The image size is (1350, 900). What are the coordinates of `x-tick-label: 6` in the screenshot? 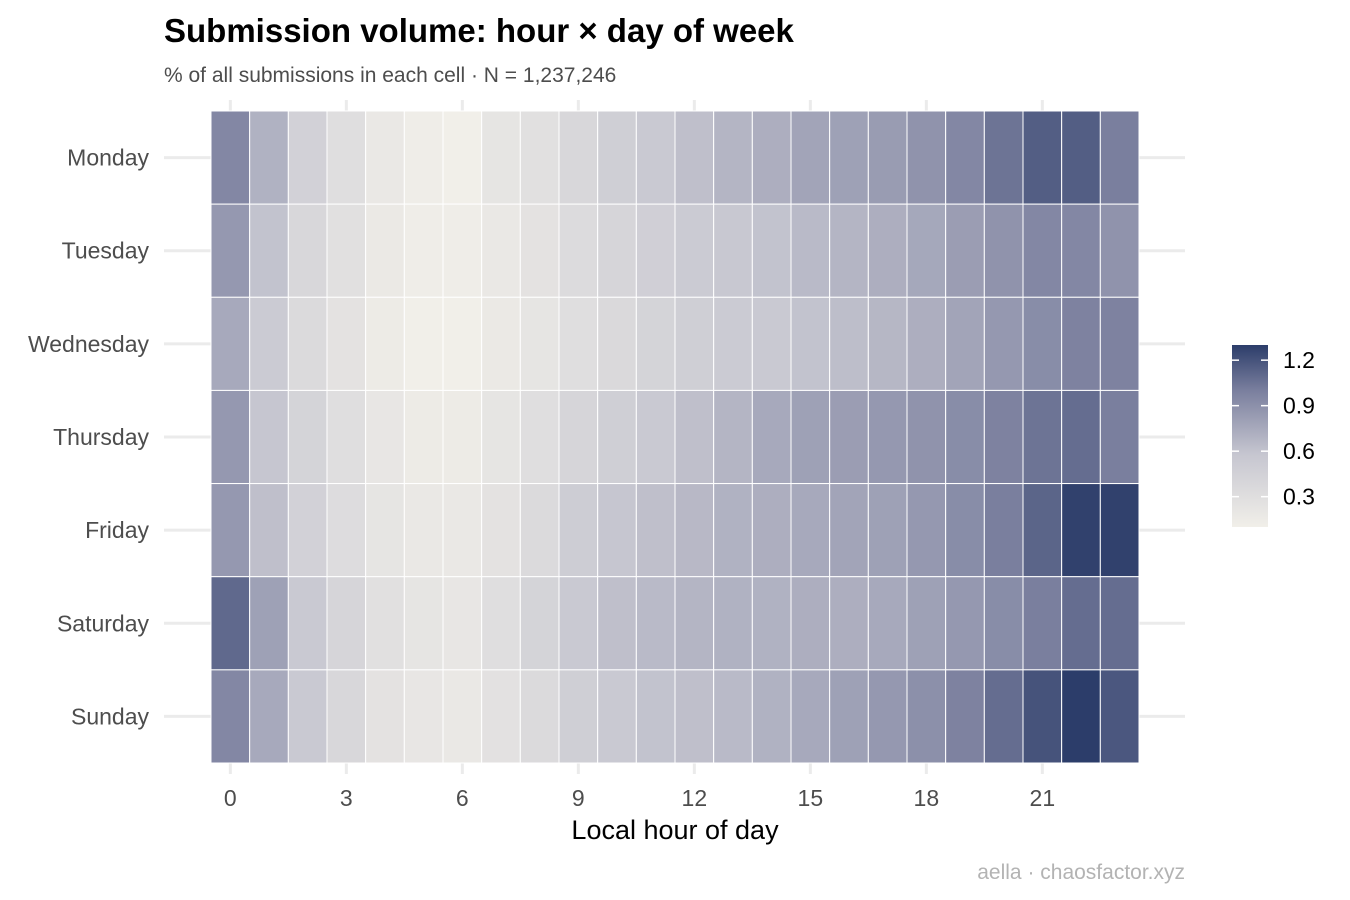 It's located at (462, 798).